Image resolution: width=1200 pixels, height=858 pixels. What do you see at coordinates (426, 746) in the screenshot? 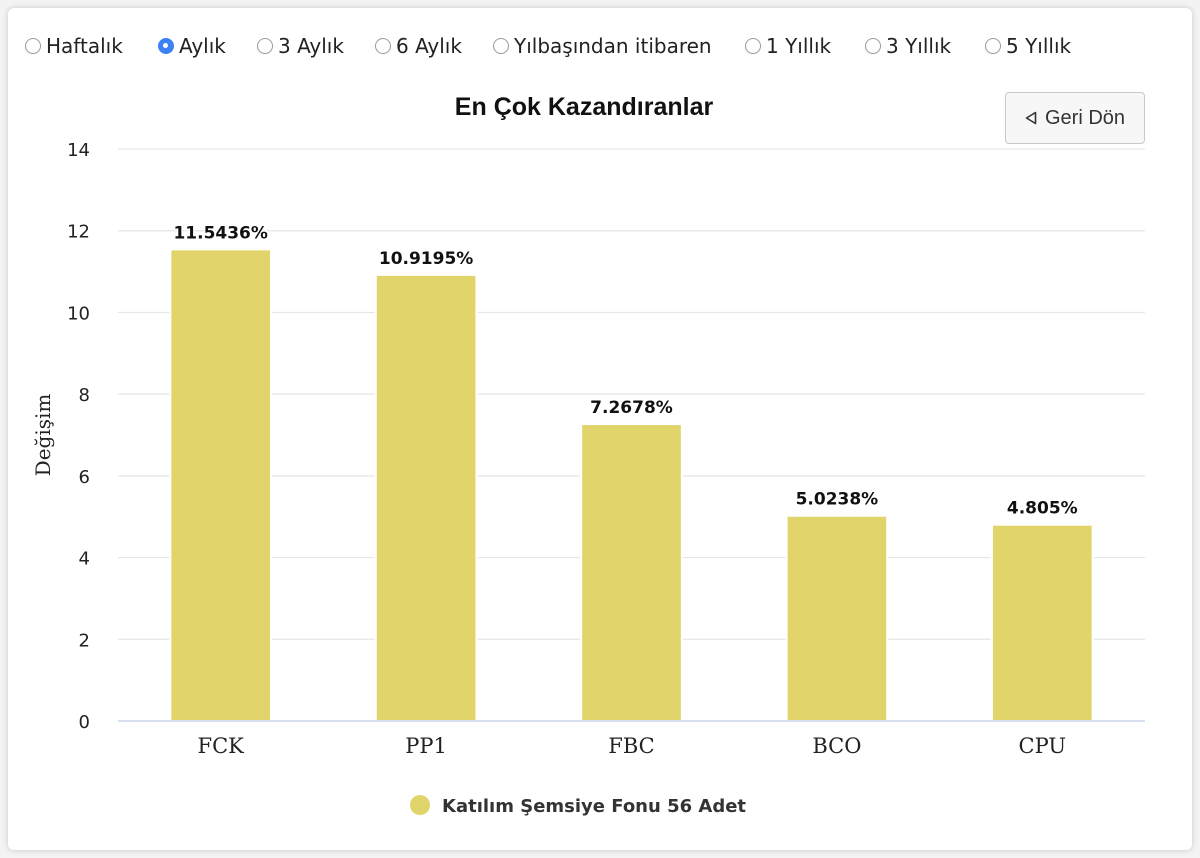
I see `x-tick-label-pp1: PP1` at bounding box center [426, 746].